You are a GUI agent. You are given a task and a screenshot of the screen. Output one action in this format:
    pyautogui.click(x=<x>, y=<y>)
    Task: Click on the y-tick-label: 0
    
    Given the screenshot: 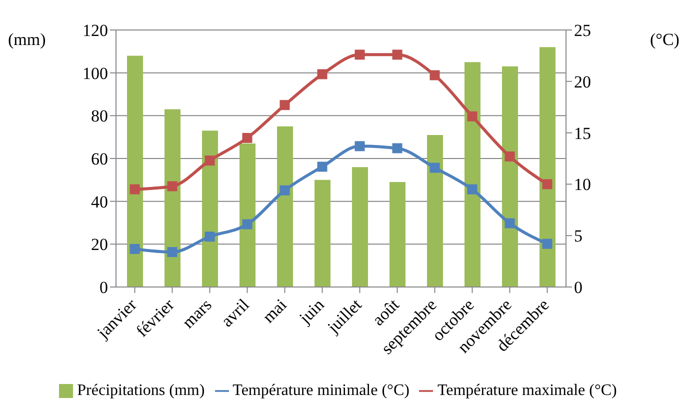 What is the action you would take?
    pyautogui.click(x=104, y=288)
    